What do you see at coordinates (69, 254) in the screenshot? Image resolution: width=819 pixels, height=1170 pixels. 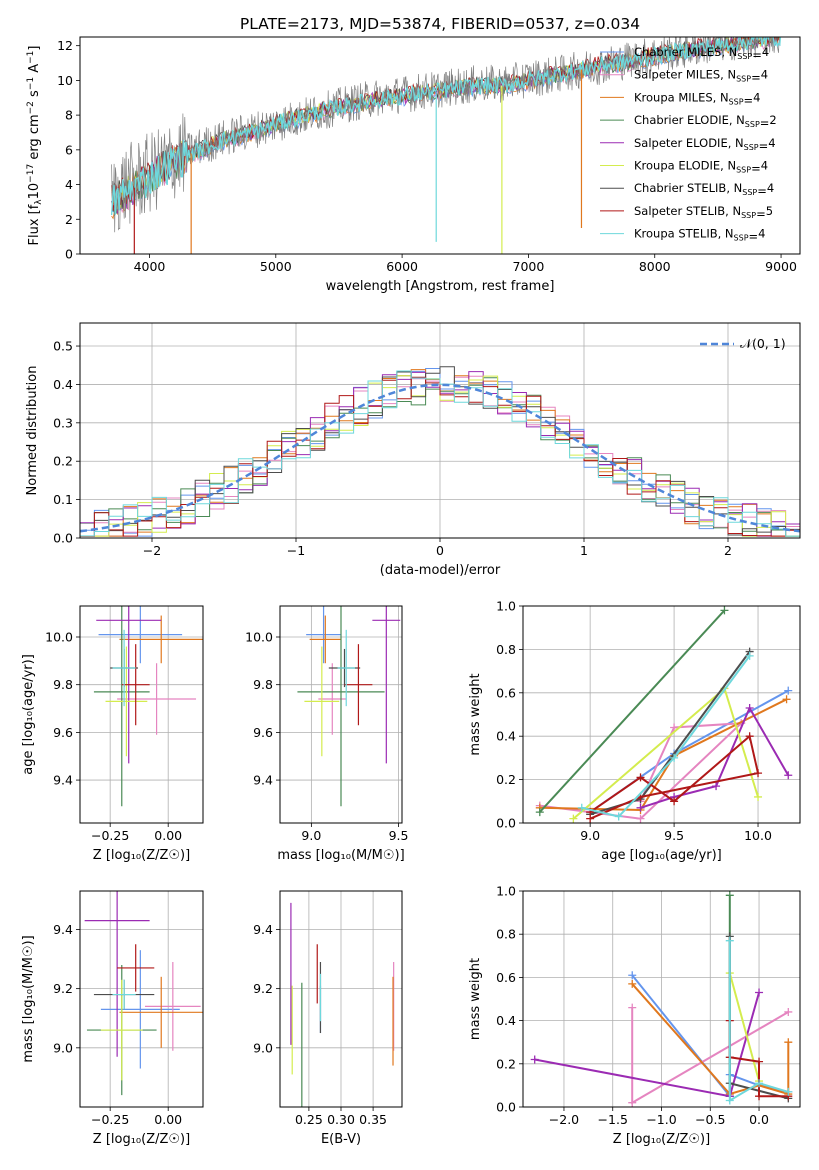 I see `y-tick-label: 0` at bounding box center [69, 254].